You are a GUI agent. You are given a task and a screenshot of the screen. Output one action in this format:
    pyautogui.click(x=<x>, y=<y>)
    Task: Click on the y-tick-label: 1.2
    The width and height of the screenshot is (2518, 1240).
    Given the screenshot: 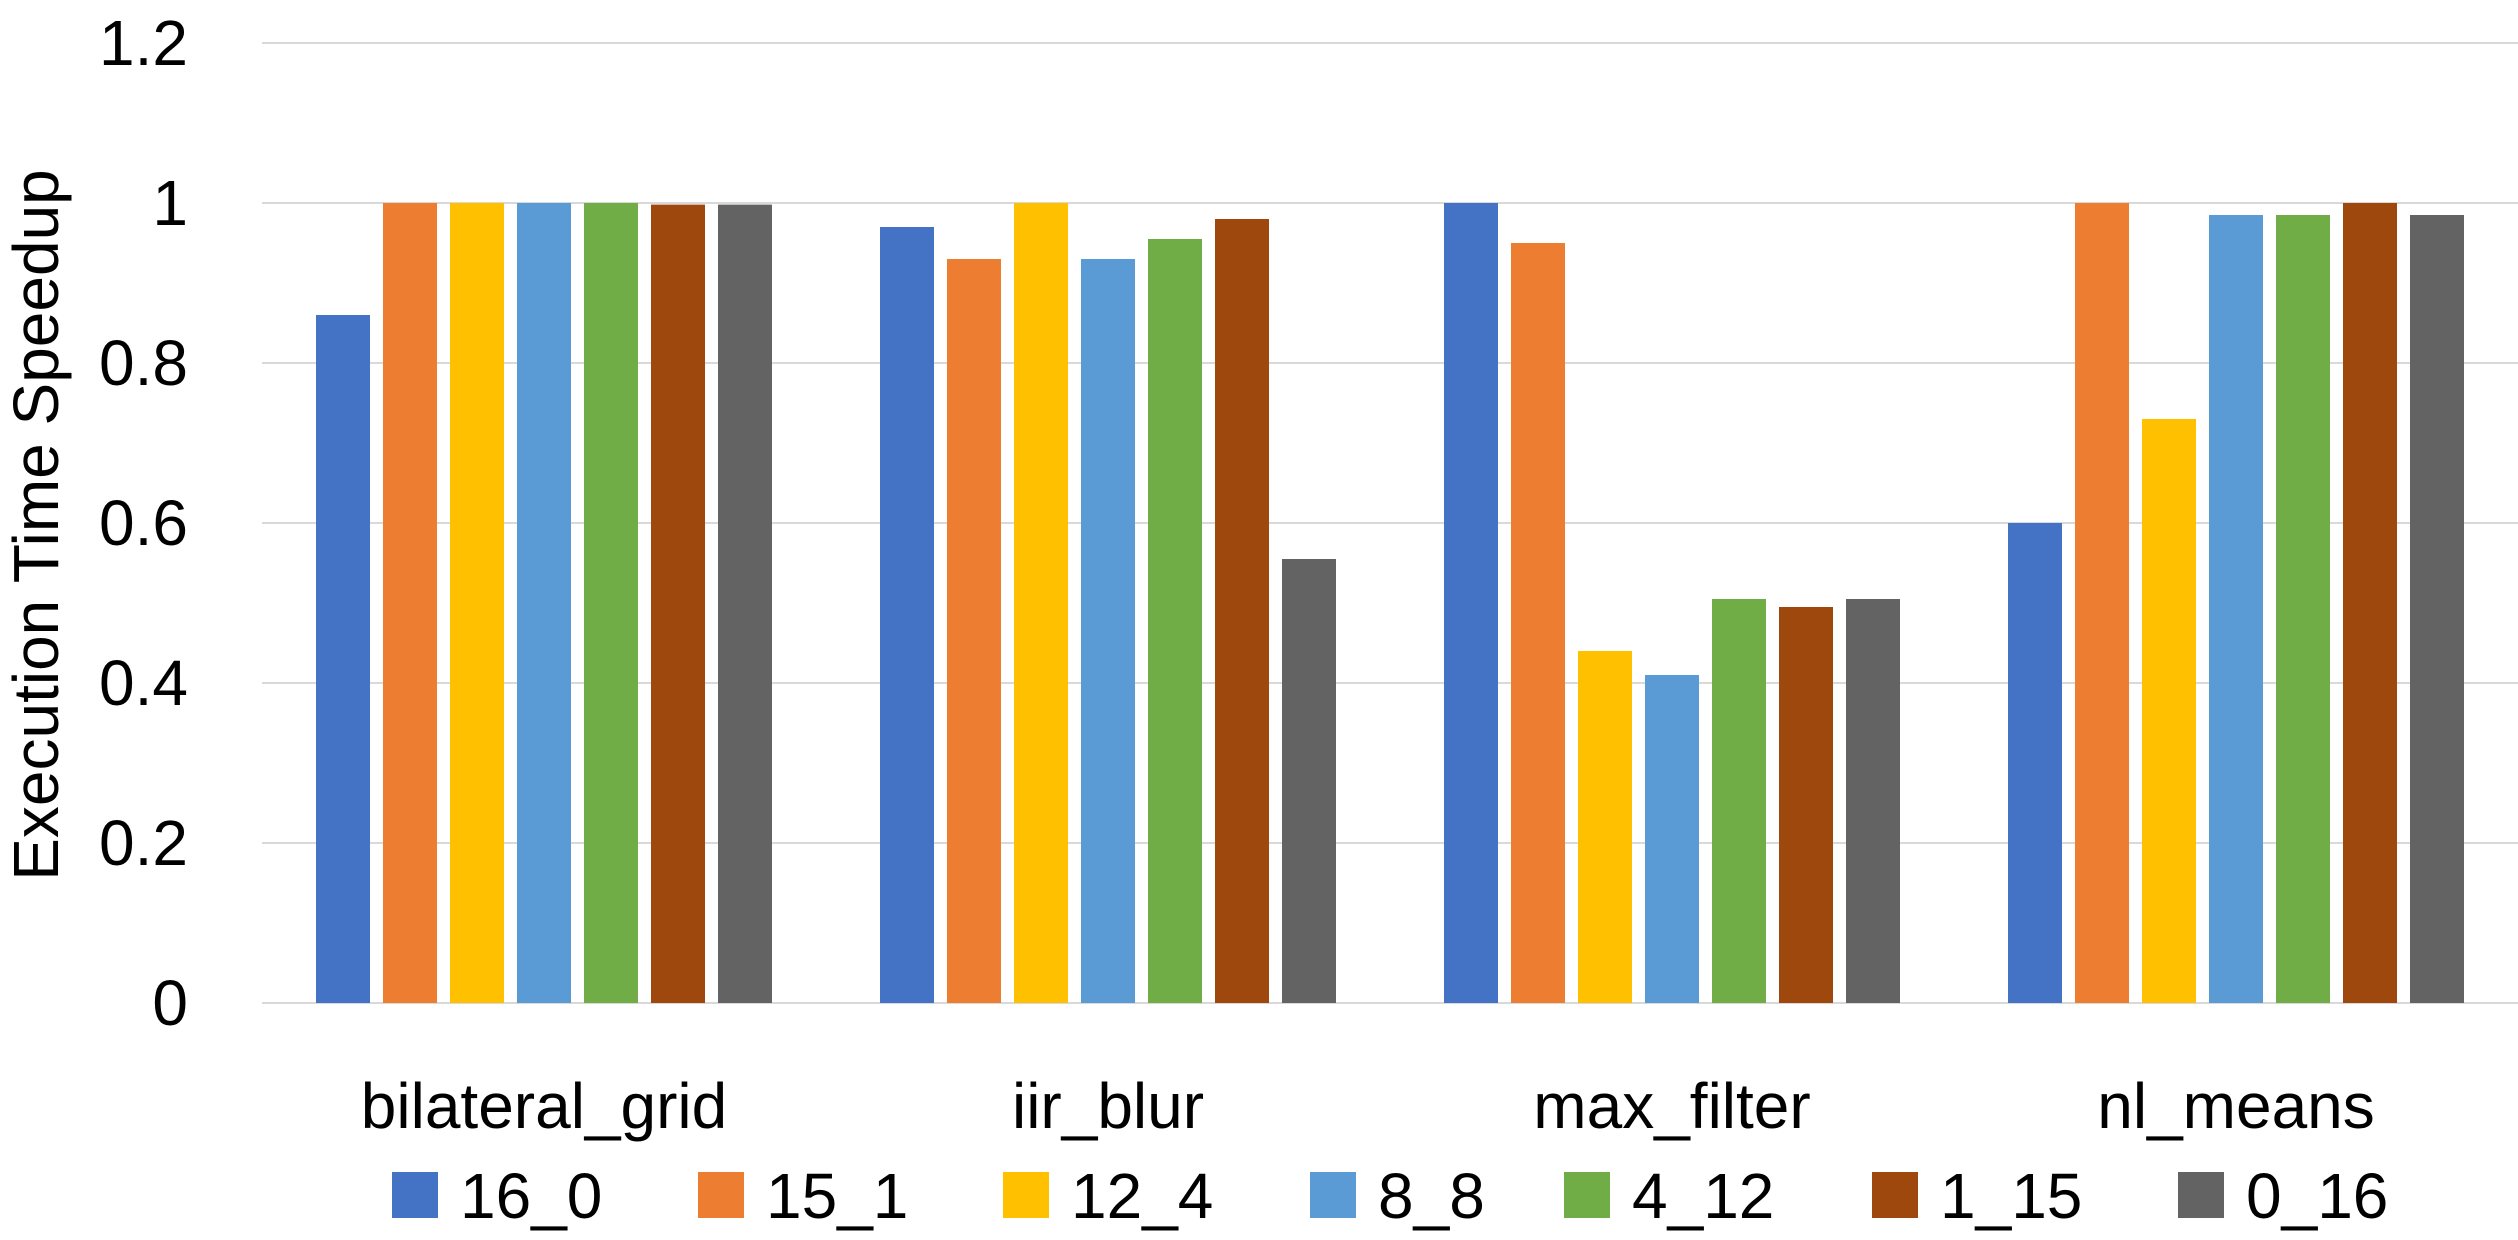 What is the action you would take?
    pyautogui.click(x=143, y=43)
    